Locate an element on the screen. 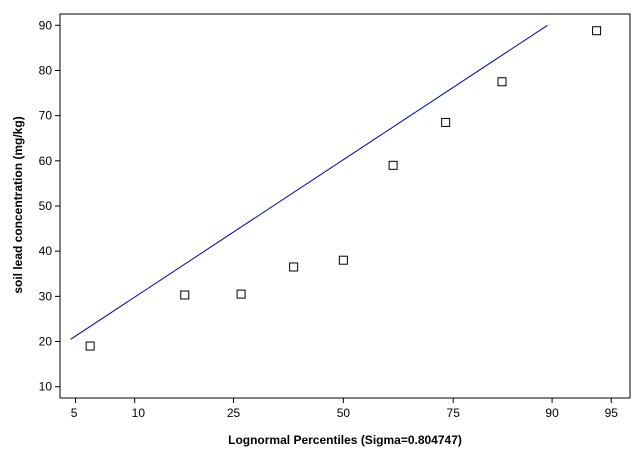  x-axis: 5 10 25 50 75 90 95 is located at coordinates (344, 409).